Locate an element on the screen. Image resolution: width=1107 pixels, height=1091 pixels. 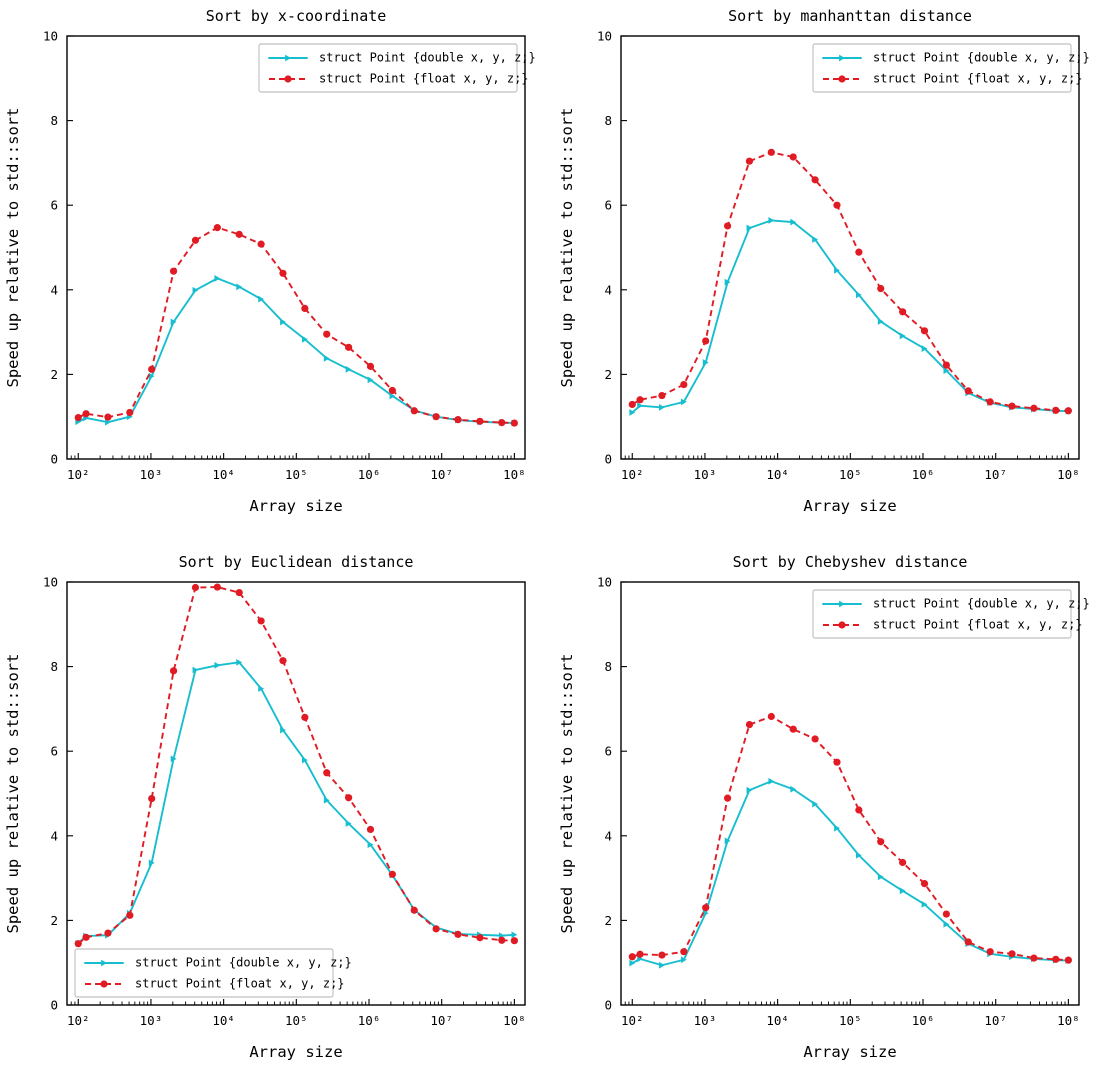
y-tick-label: 2 is located at coordinates (54, 920).